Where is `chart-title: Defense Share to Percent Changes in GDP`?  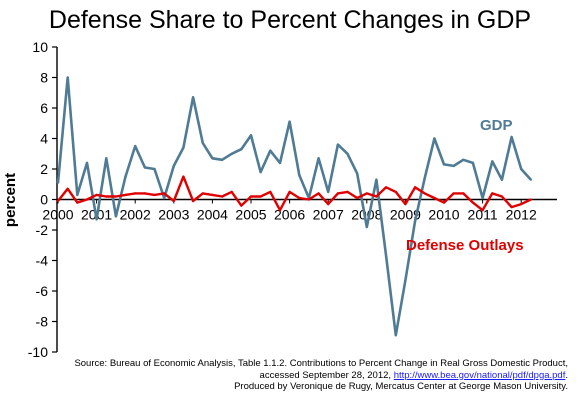 chart-title: Defense Share to Percent Changes in GDP is located at coordinates (290, 20).